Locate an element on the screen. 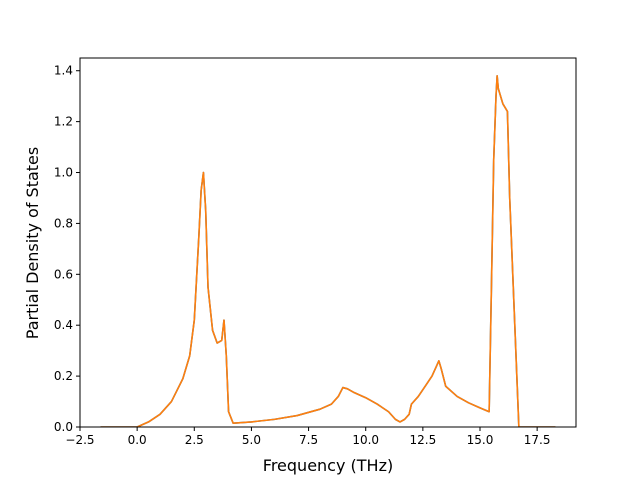 This screenshot has width=640, height=484. y-tick-label: 1.2 is located at coordinates (63, 122).